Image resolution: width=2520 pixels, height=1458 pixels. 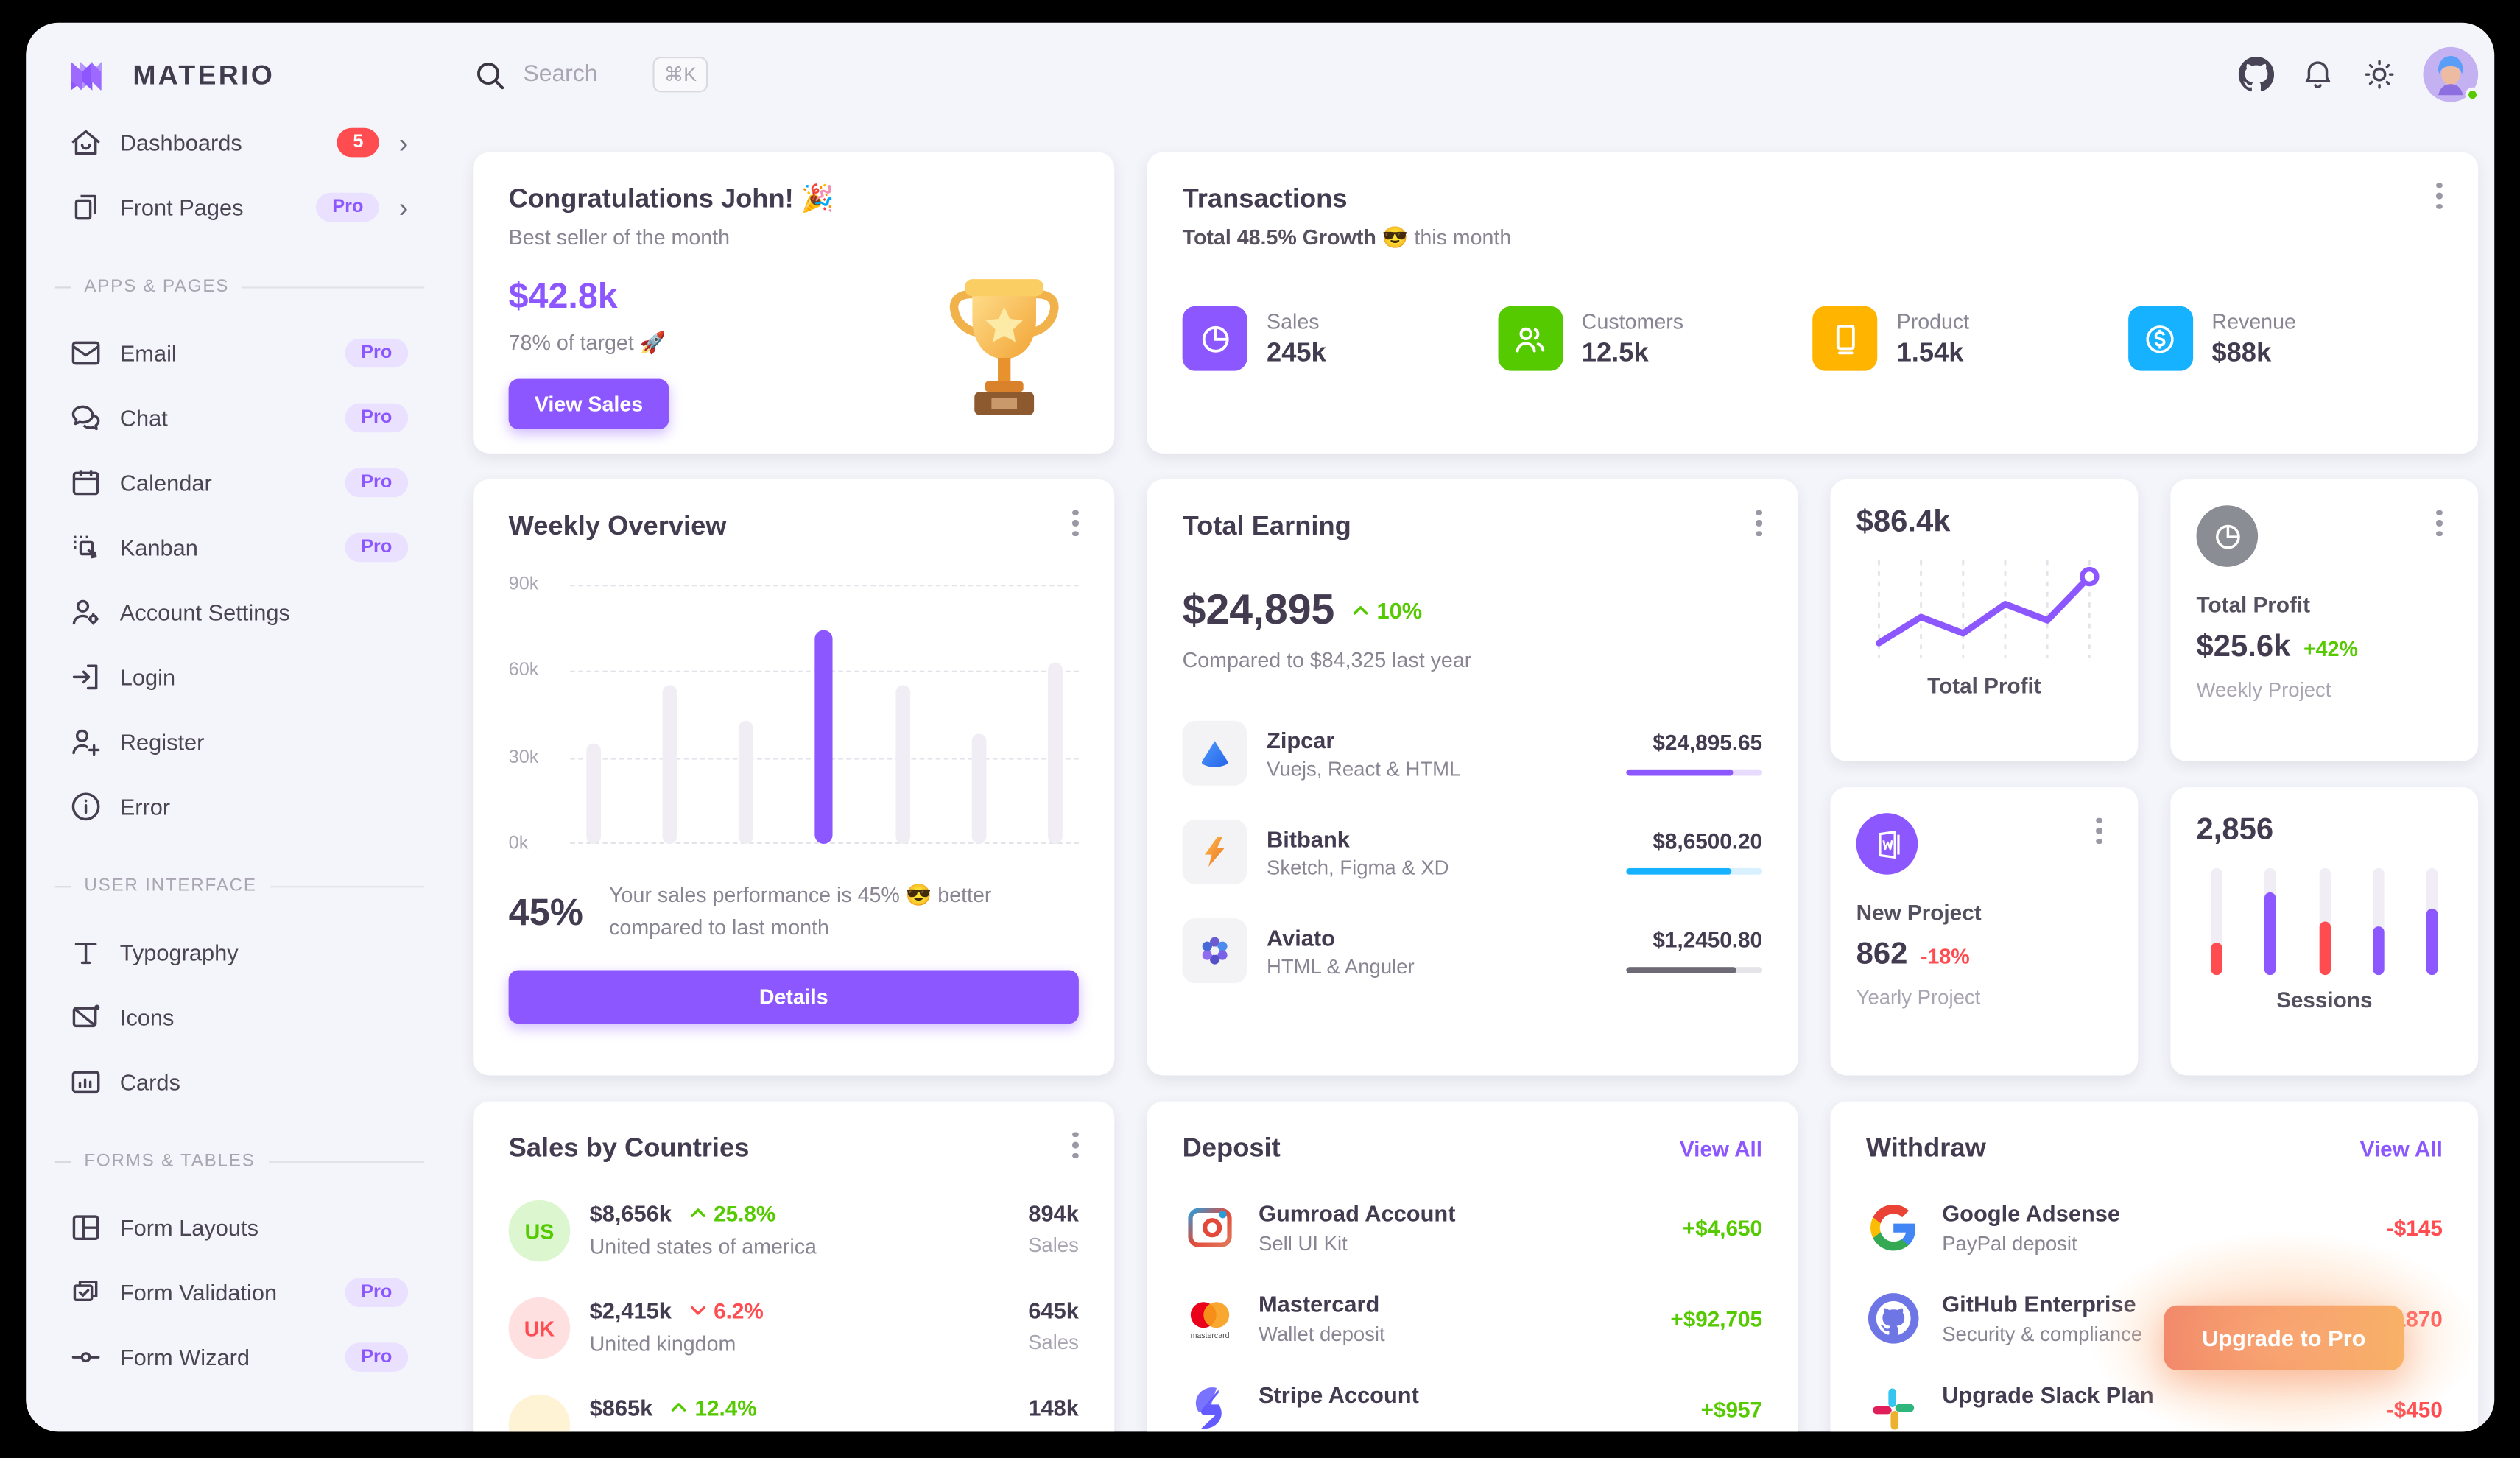 What do you see at coordinates (1296, 237) in the screenshot?
I see `growth-text: Total 48.5% Growth 😎` at bounding box center [1296, 237].